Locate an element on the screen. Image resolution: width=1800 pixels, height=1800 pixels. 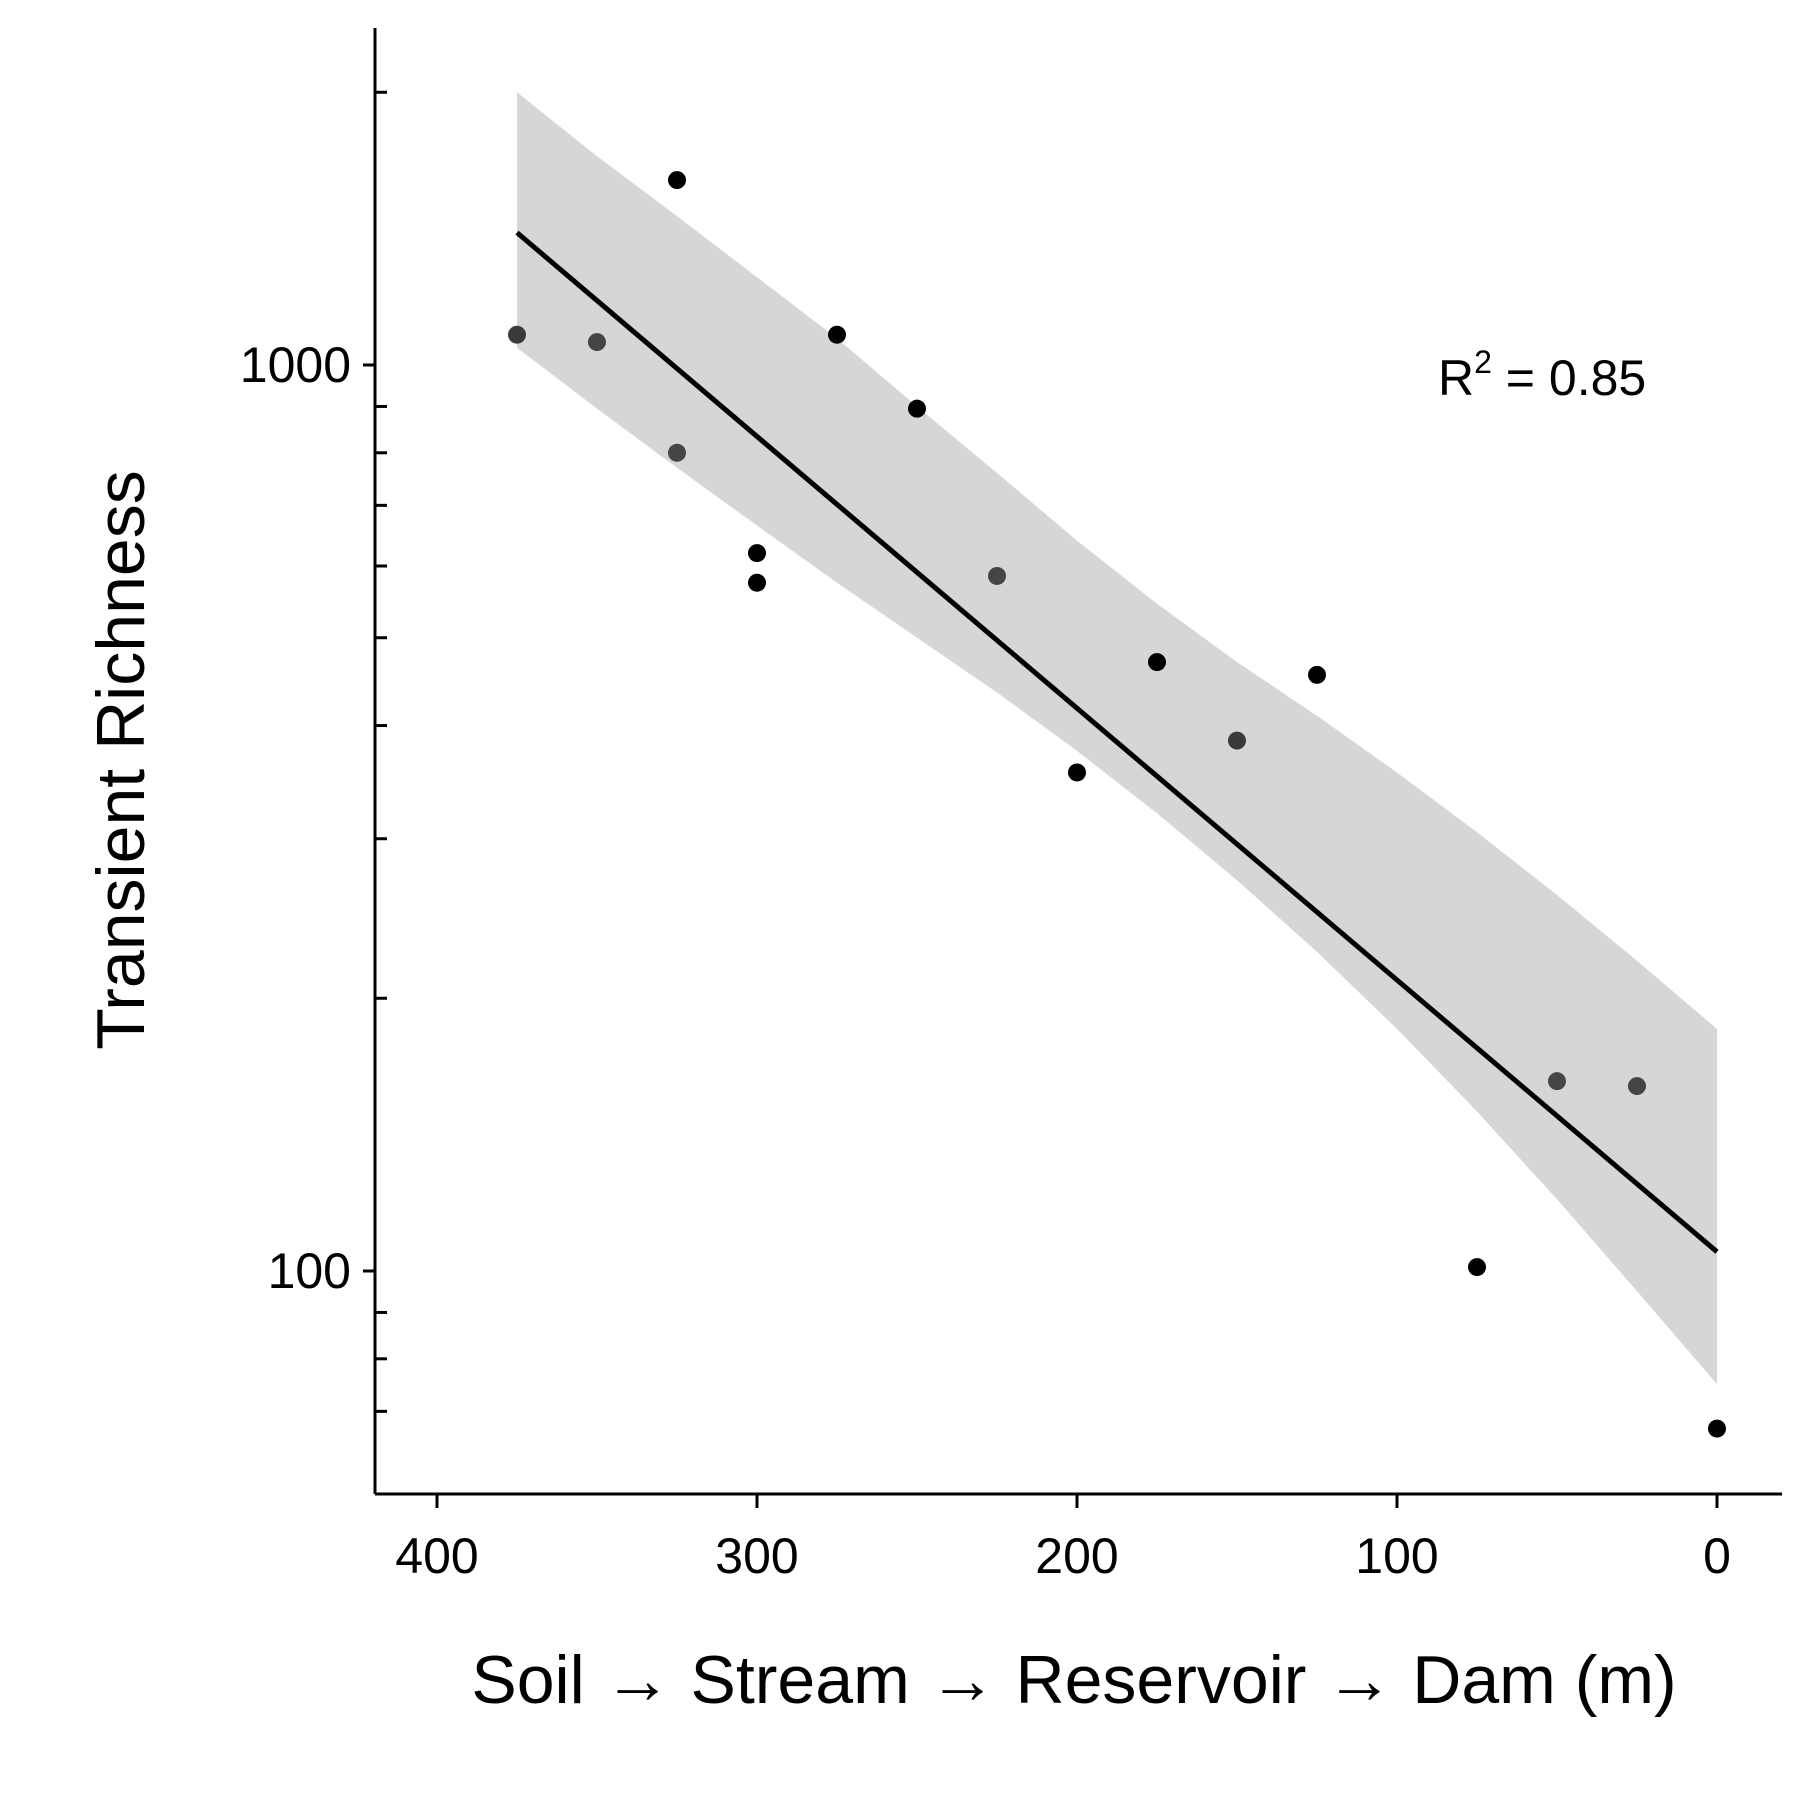
x-tick-label: 400 is located at coordinates (436, 1556).